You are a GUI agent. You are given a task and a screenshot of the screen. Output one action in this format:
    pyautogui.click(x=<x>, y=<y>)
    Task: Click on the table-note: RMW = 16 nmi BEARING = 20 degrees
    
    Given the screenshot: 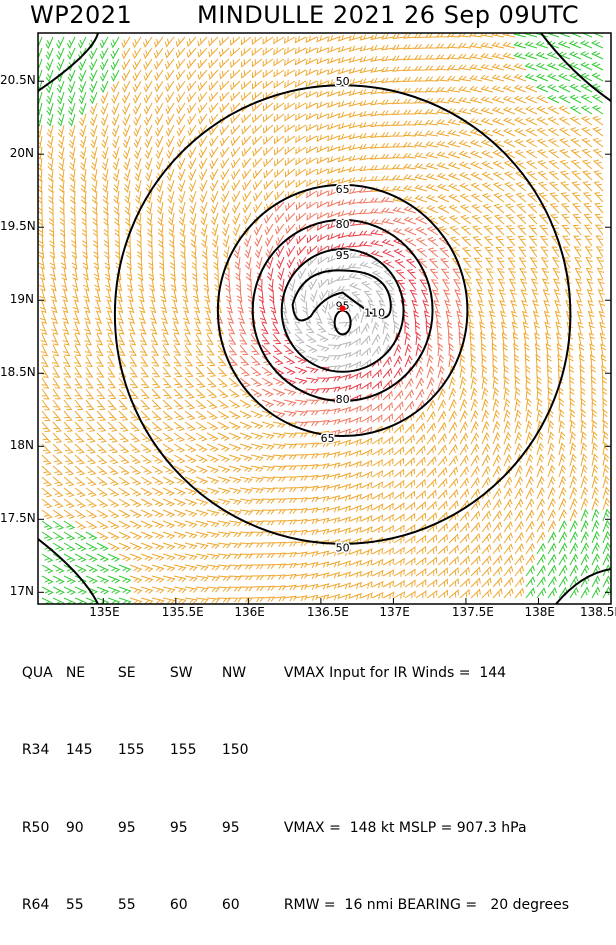 What is the action you would take?
    pyautogui.click(x=426, y=905)
    